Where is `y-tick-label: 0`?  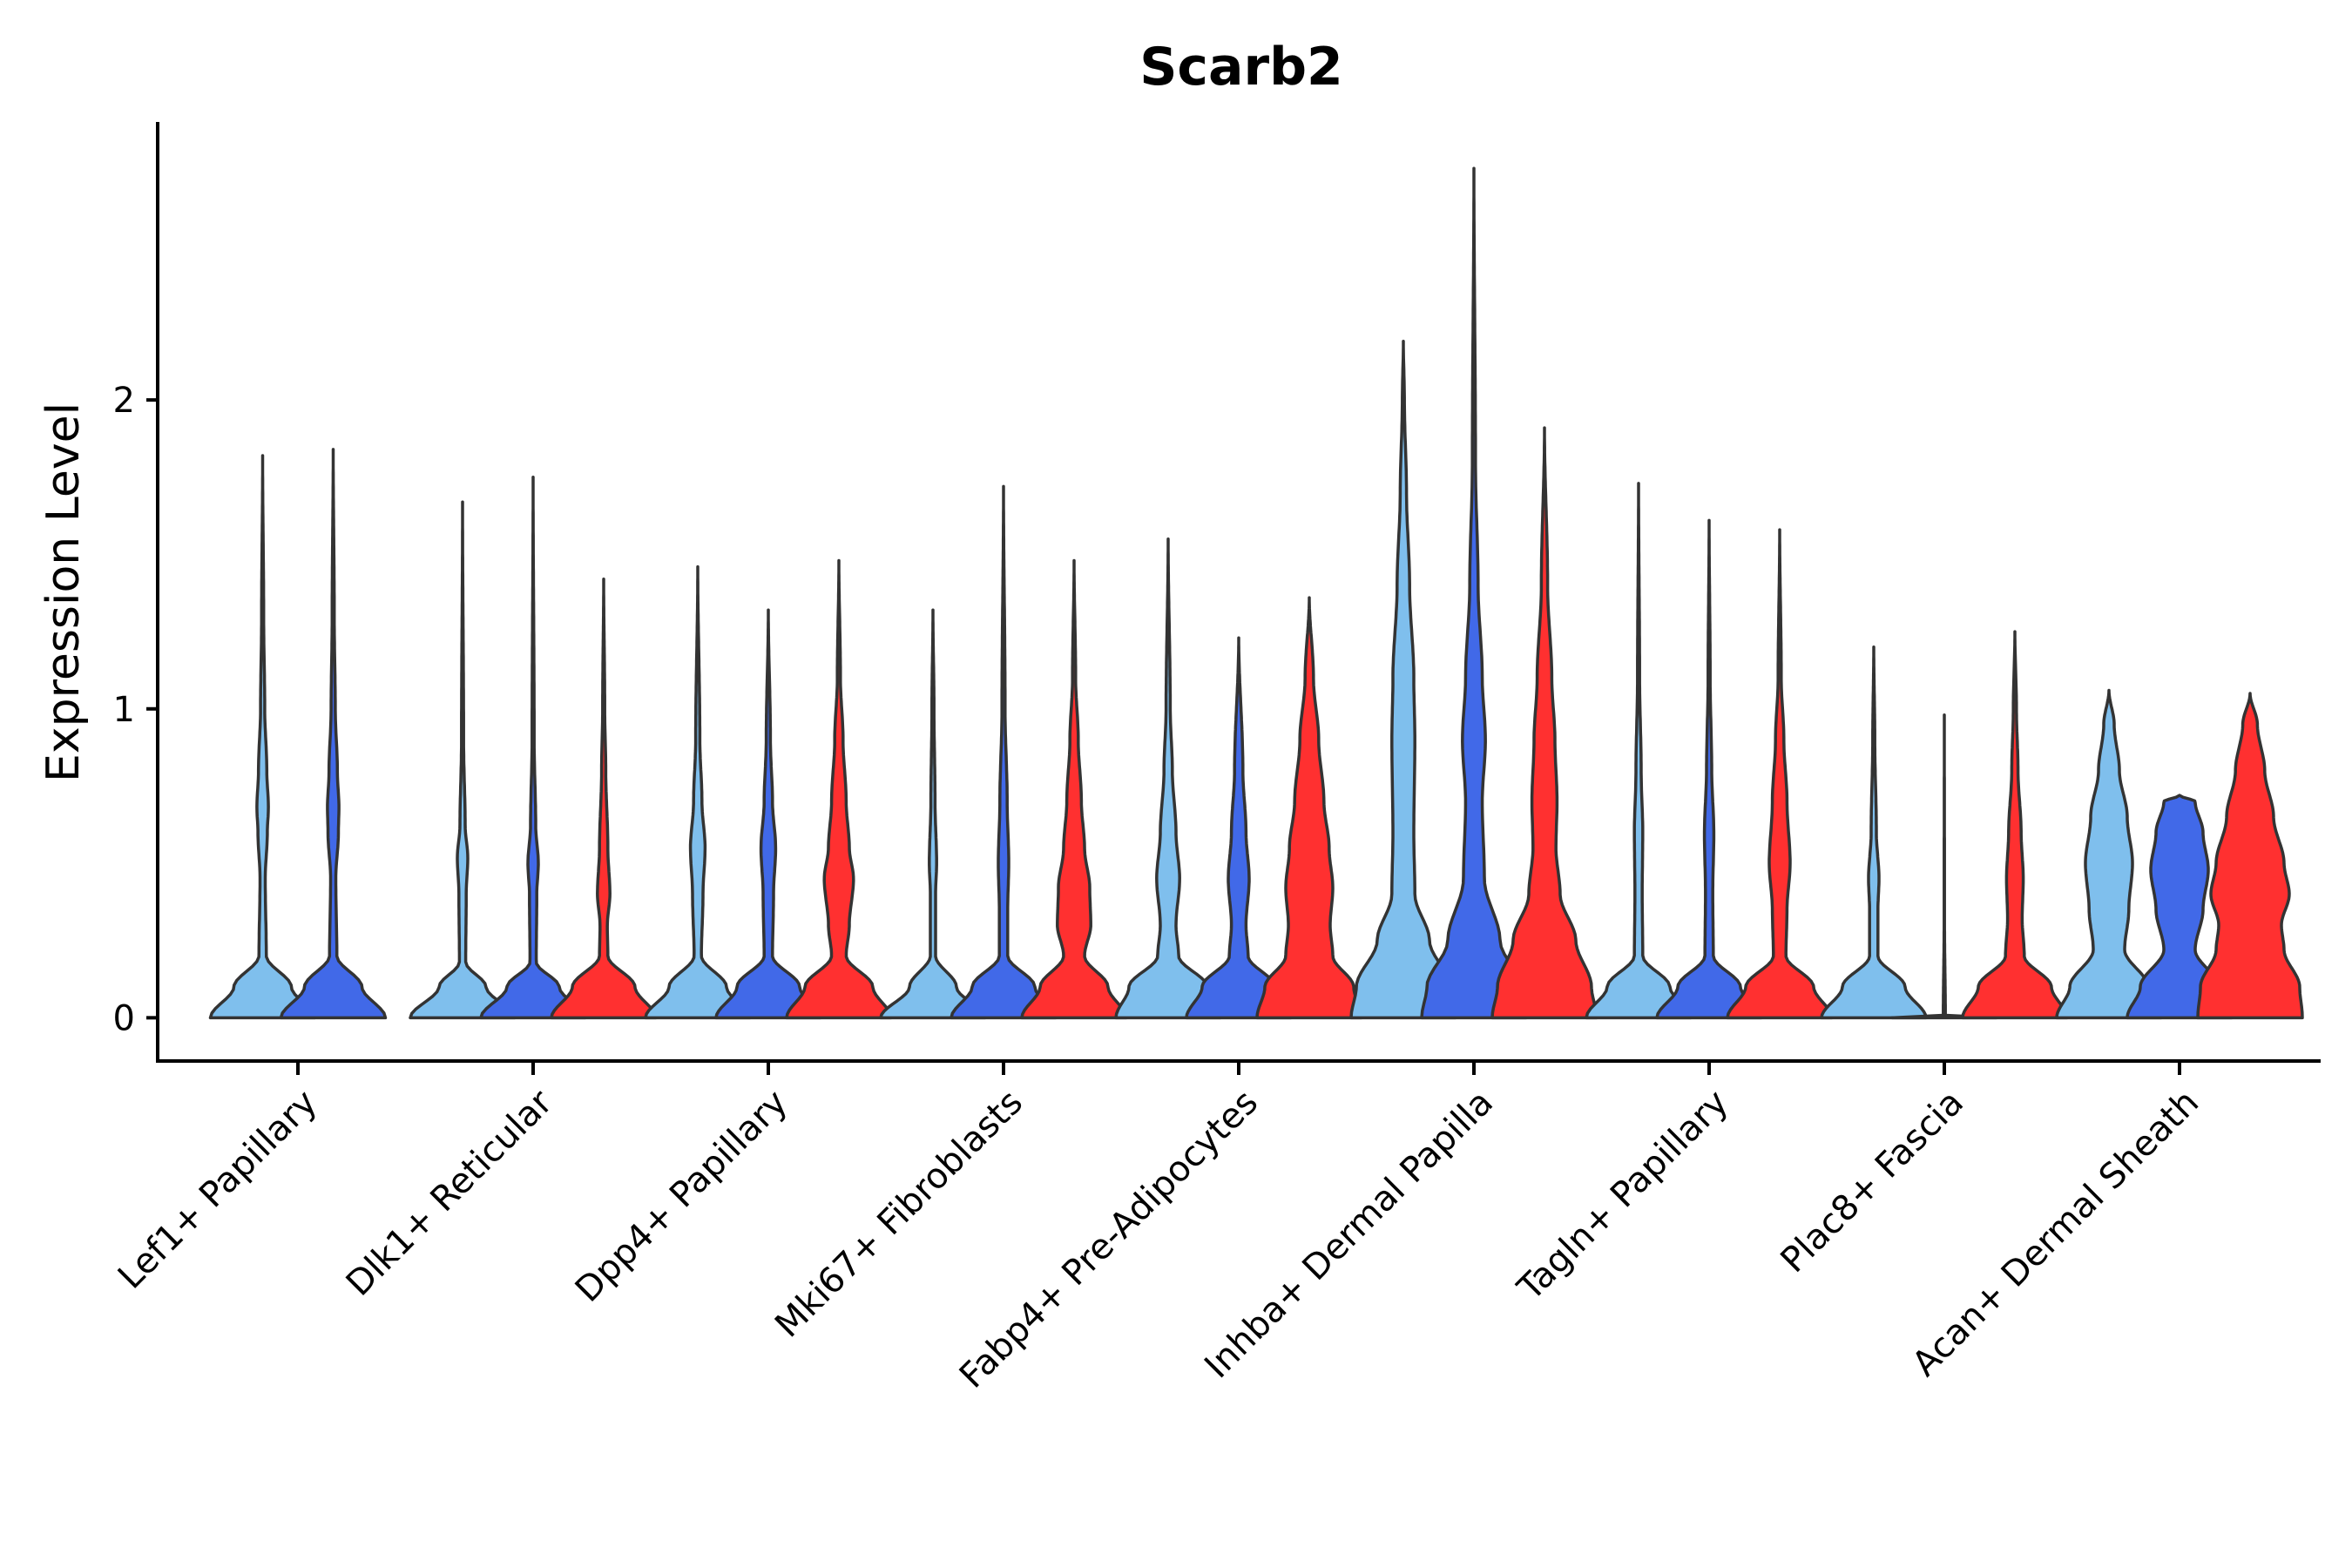 y-tick-label: 0 is located at coordinates (124, 1018).